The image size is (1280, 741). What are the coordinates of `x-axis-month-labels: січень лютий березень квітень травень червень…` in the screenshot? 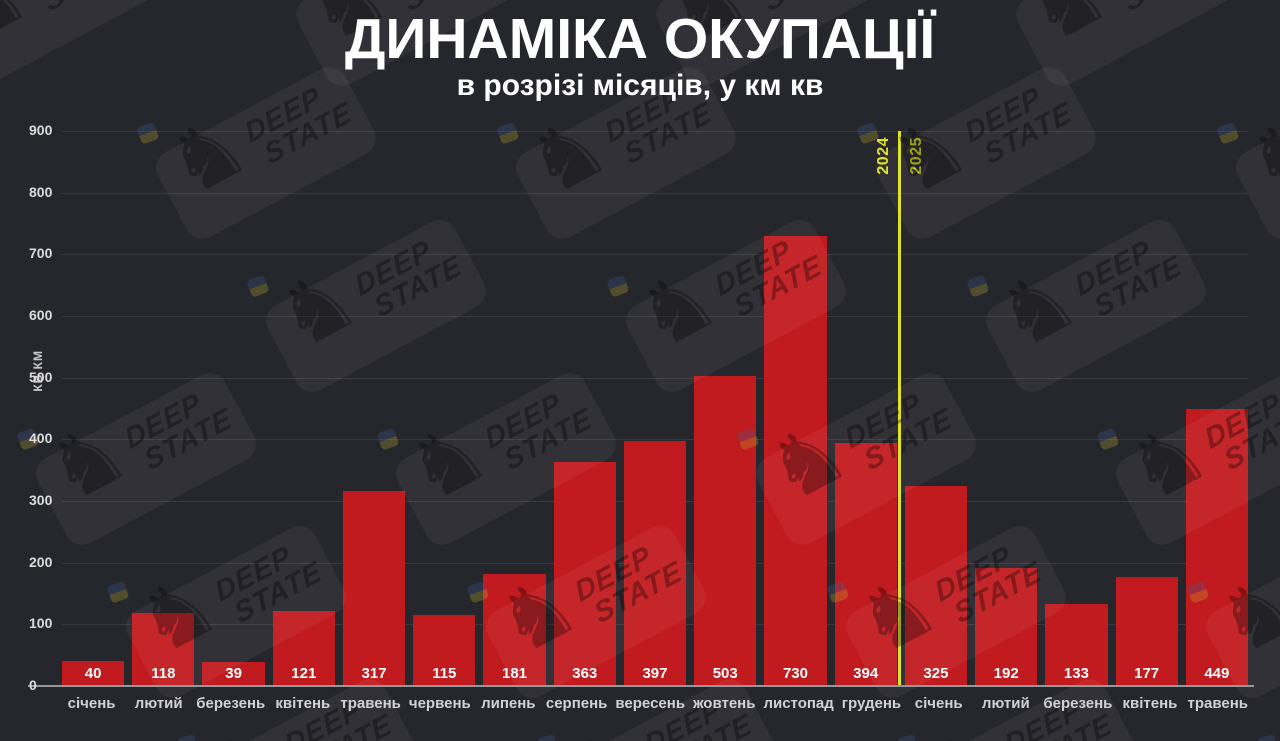 It's located at (655, 703).